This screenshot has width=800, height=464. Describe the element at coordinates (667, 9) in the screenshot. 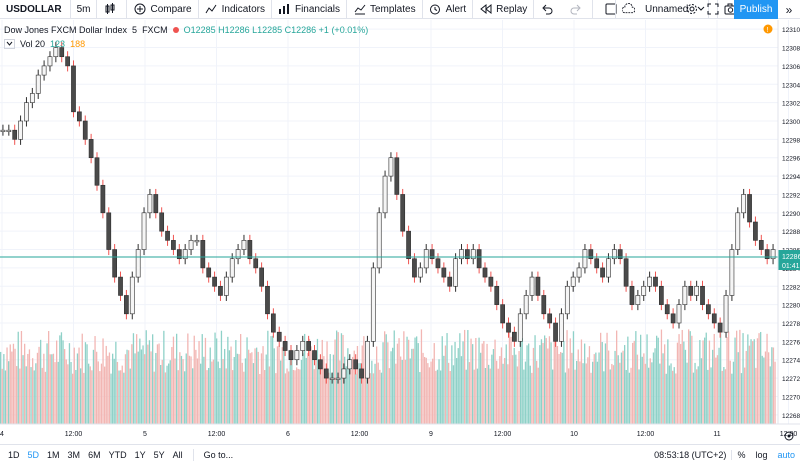

I see `layout-menu: Unnamed` at that location.